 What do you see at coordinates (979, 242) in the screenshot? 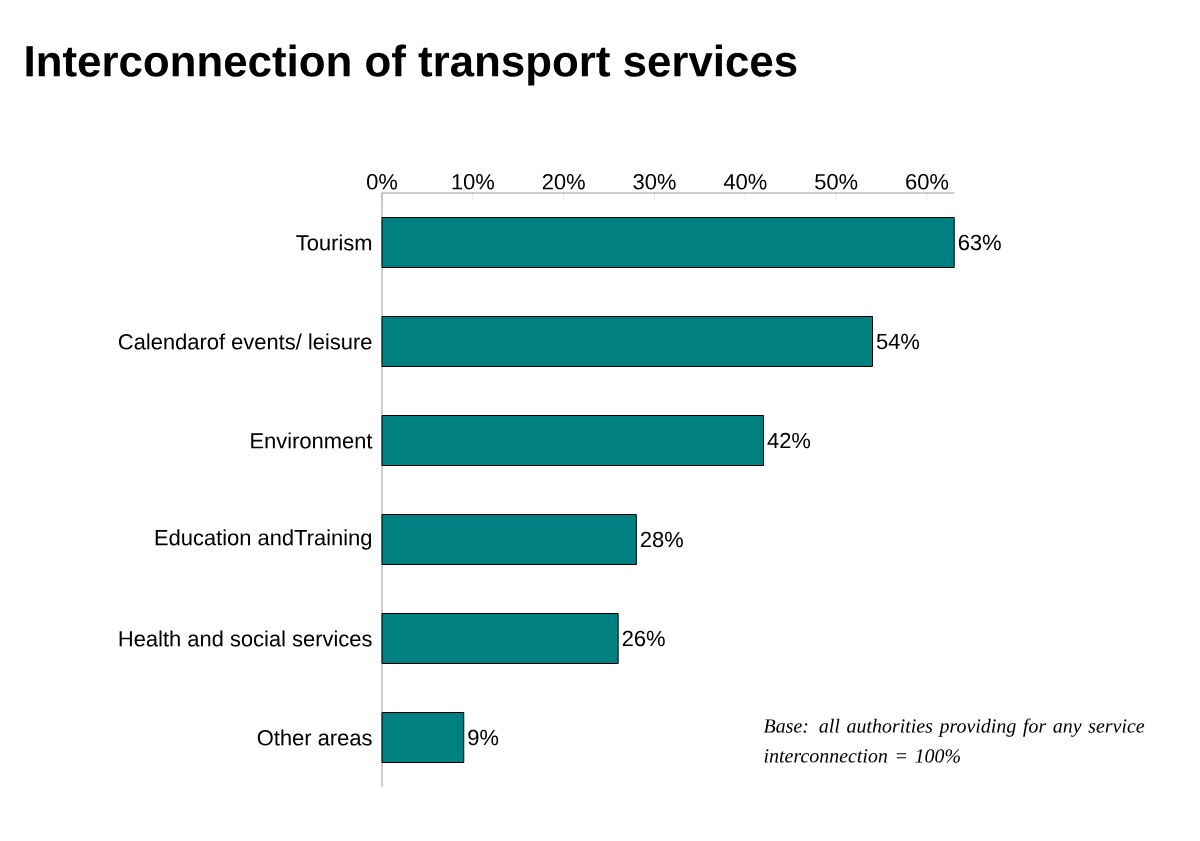
I see `data-label: 63%` at bounding box center [979, 242].